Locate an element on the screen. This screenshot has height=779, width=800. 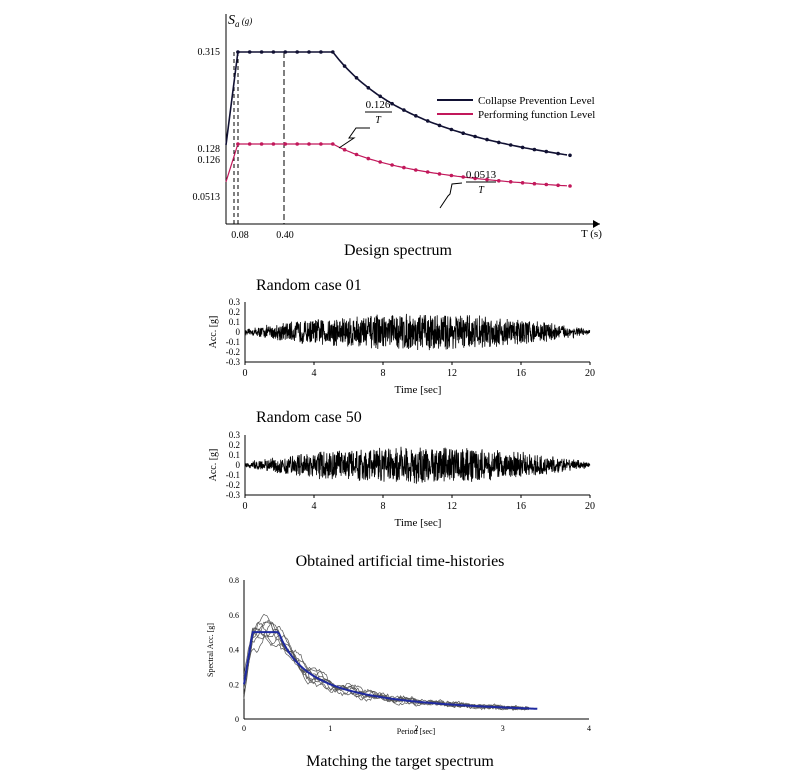
ds-x-arrow is located at coordinates (596, 224).